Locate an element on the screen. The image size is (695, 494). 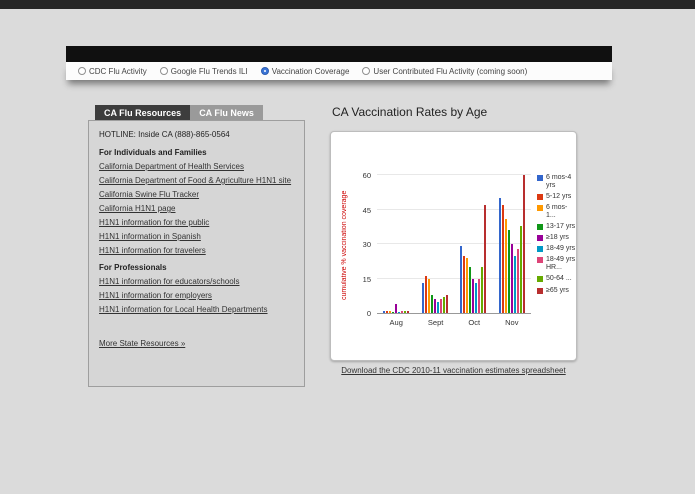
page-title: CA Vaccination Rates by Age is located at coordinates (410, 112).